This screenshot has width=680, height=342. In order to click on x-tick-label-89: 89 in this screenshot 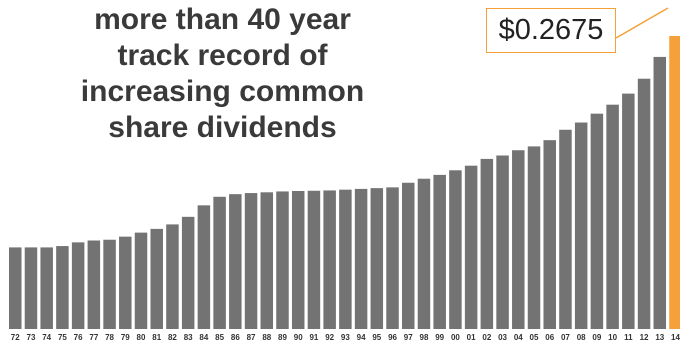, I will do `click(282, 337)`.